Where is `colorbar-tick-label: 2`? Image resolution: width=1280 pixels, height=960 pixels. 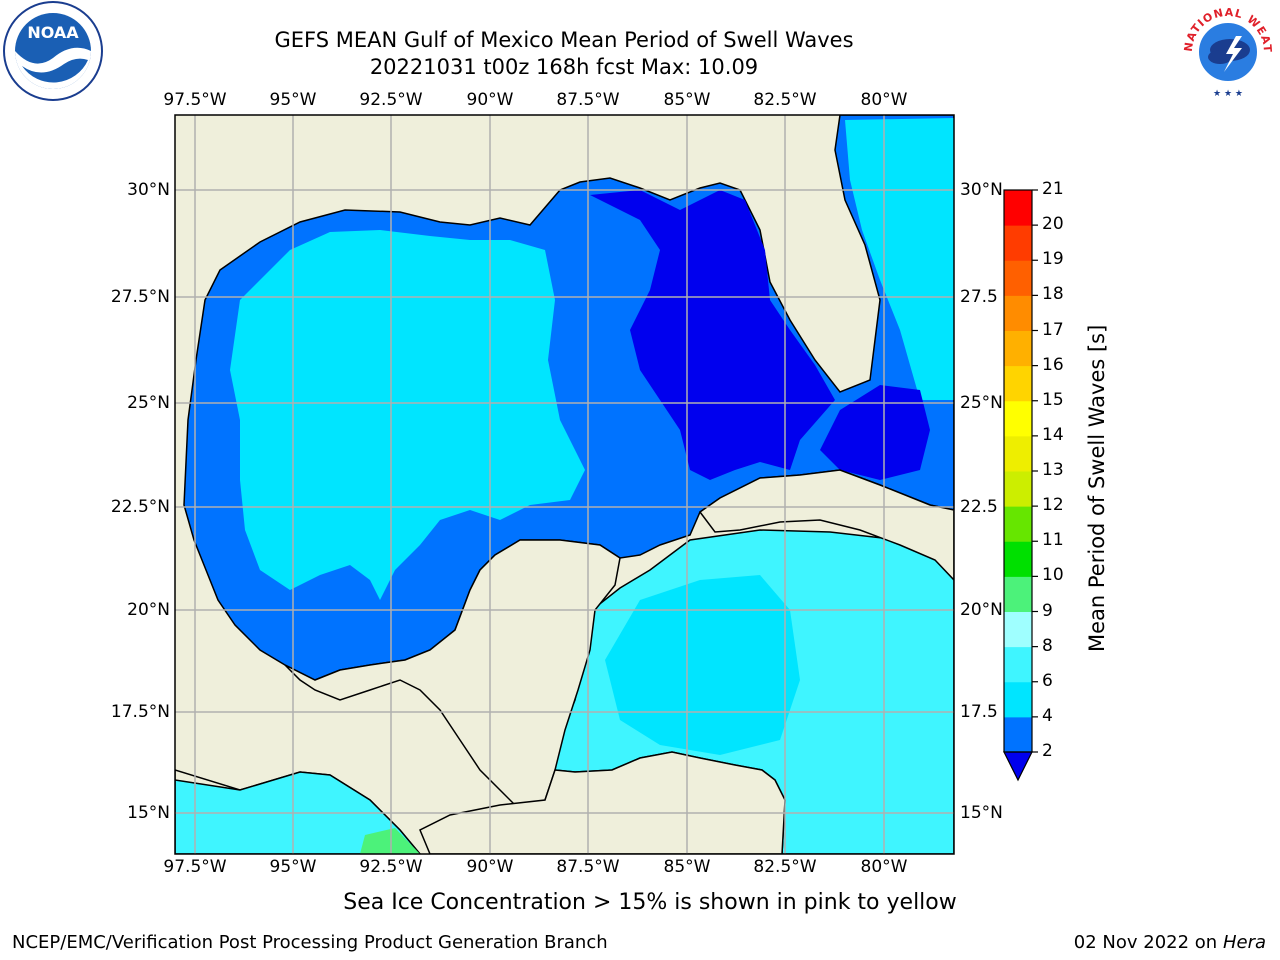
colorbar-tick-label: 2 is located at coordinates (1047, 751).